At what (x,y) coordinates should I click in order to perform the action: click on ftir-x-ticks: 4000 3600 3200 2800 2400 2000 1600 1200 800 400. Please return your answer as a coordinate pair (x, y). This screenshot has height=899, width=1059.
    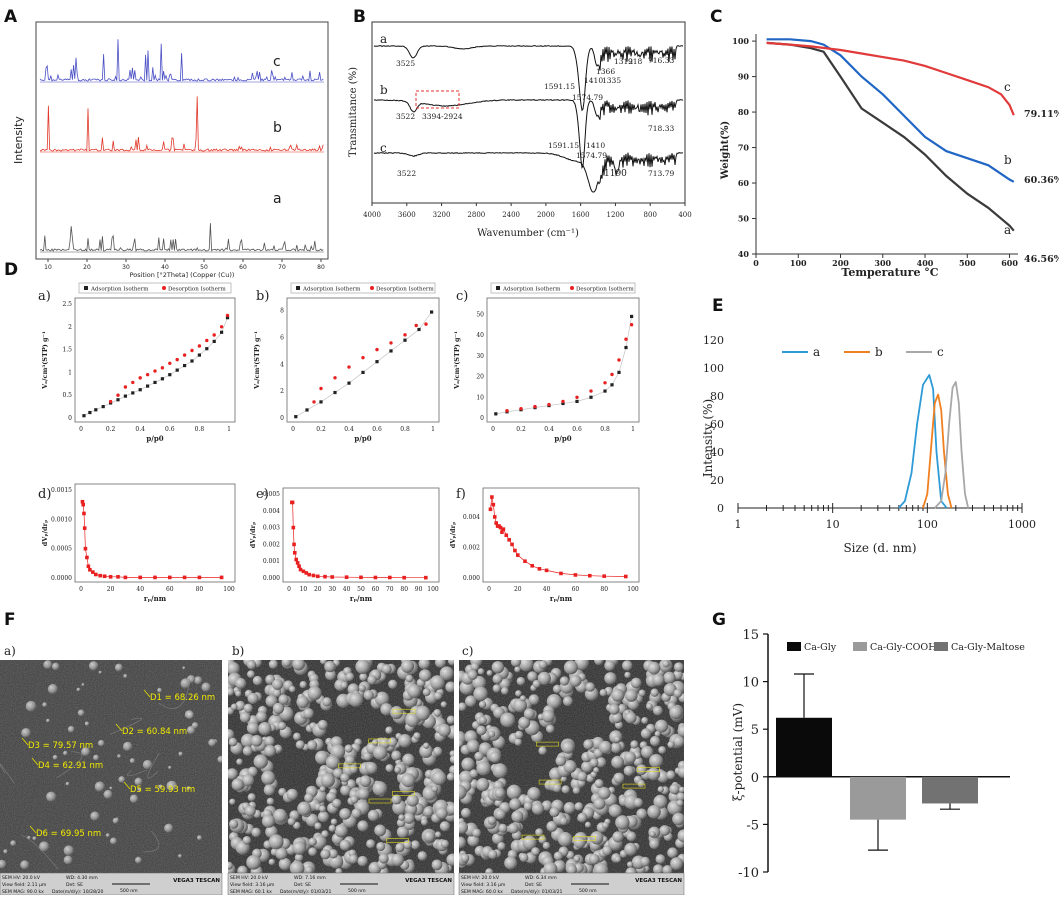
    Looking at the image, I should click on (527, 211).